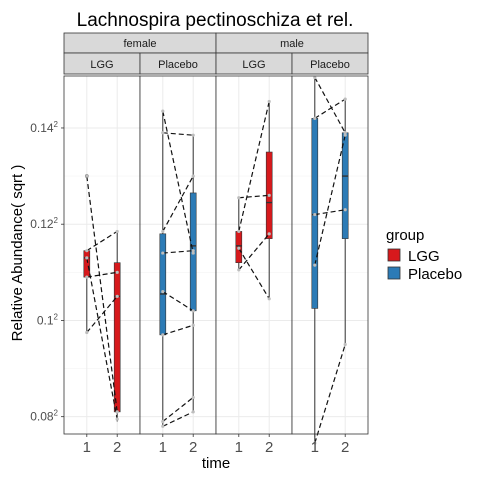  I want to click on panel-female-lgg: LGG 1 2, so click(102, 254).